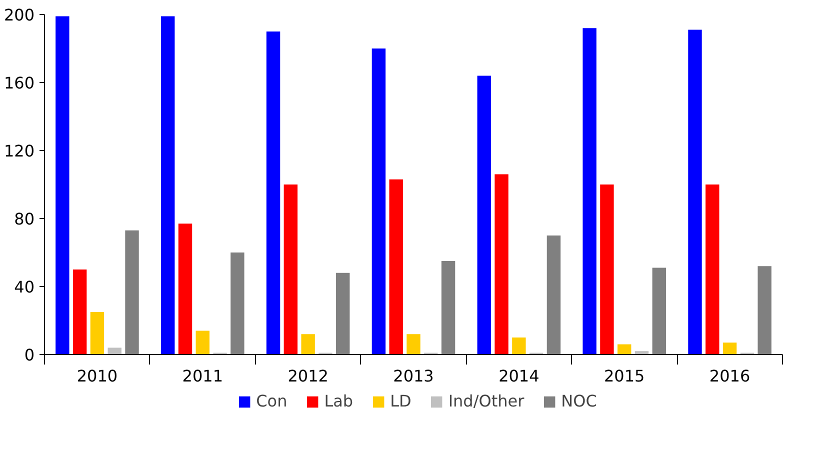 This screenshot has width=819, height=457. What do you see at coordinates (308, 376) in the screenshot?
I see `x-tick-label: 2012` at bounding box center [308, 376].